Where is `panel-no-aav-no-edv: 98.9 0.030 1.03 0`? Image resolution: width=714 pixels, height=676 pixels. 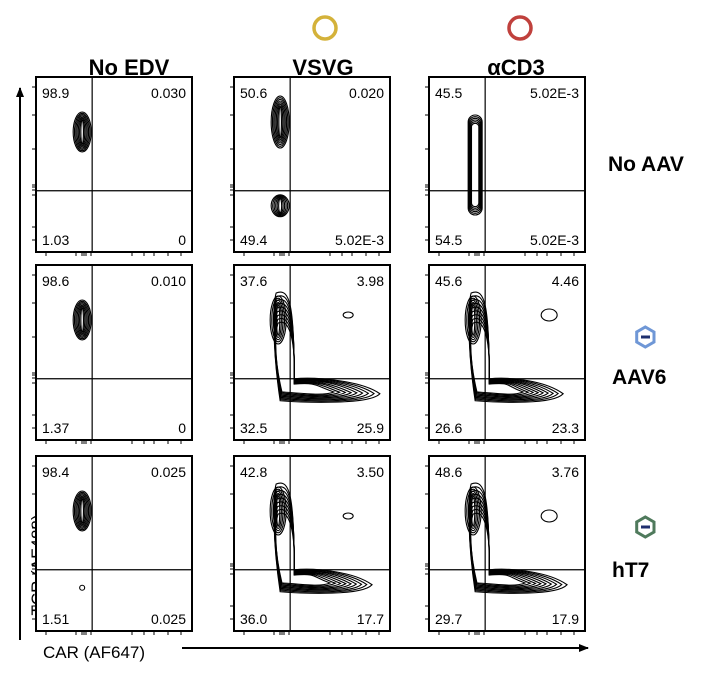
panel-no-aav-no-edv: 98.9 0.030 1.03 0 is located at coordinates (112, 166).